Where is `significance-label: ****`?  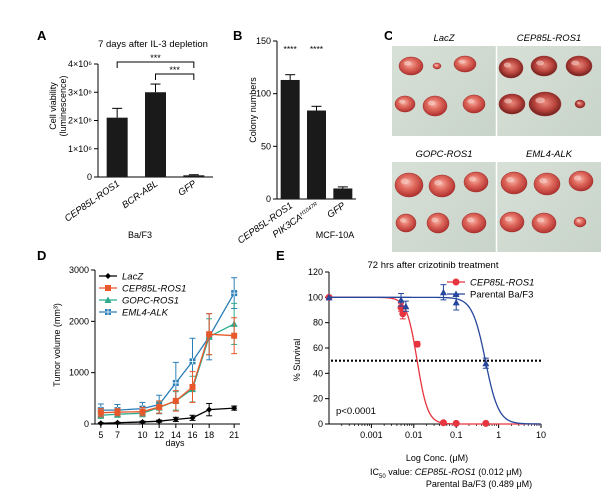
significance-label: **** is located at coordinates (317, 49).